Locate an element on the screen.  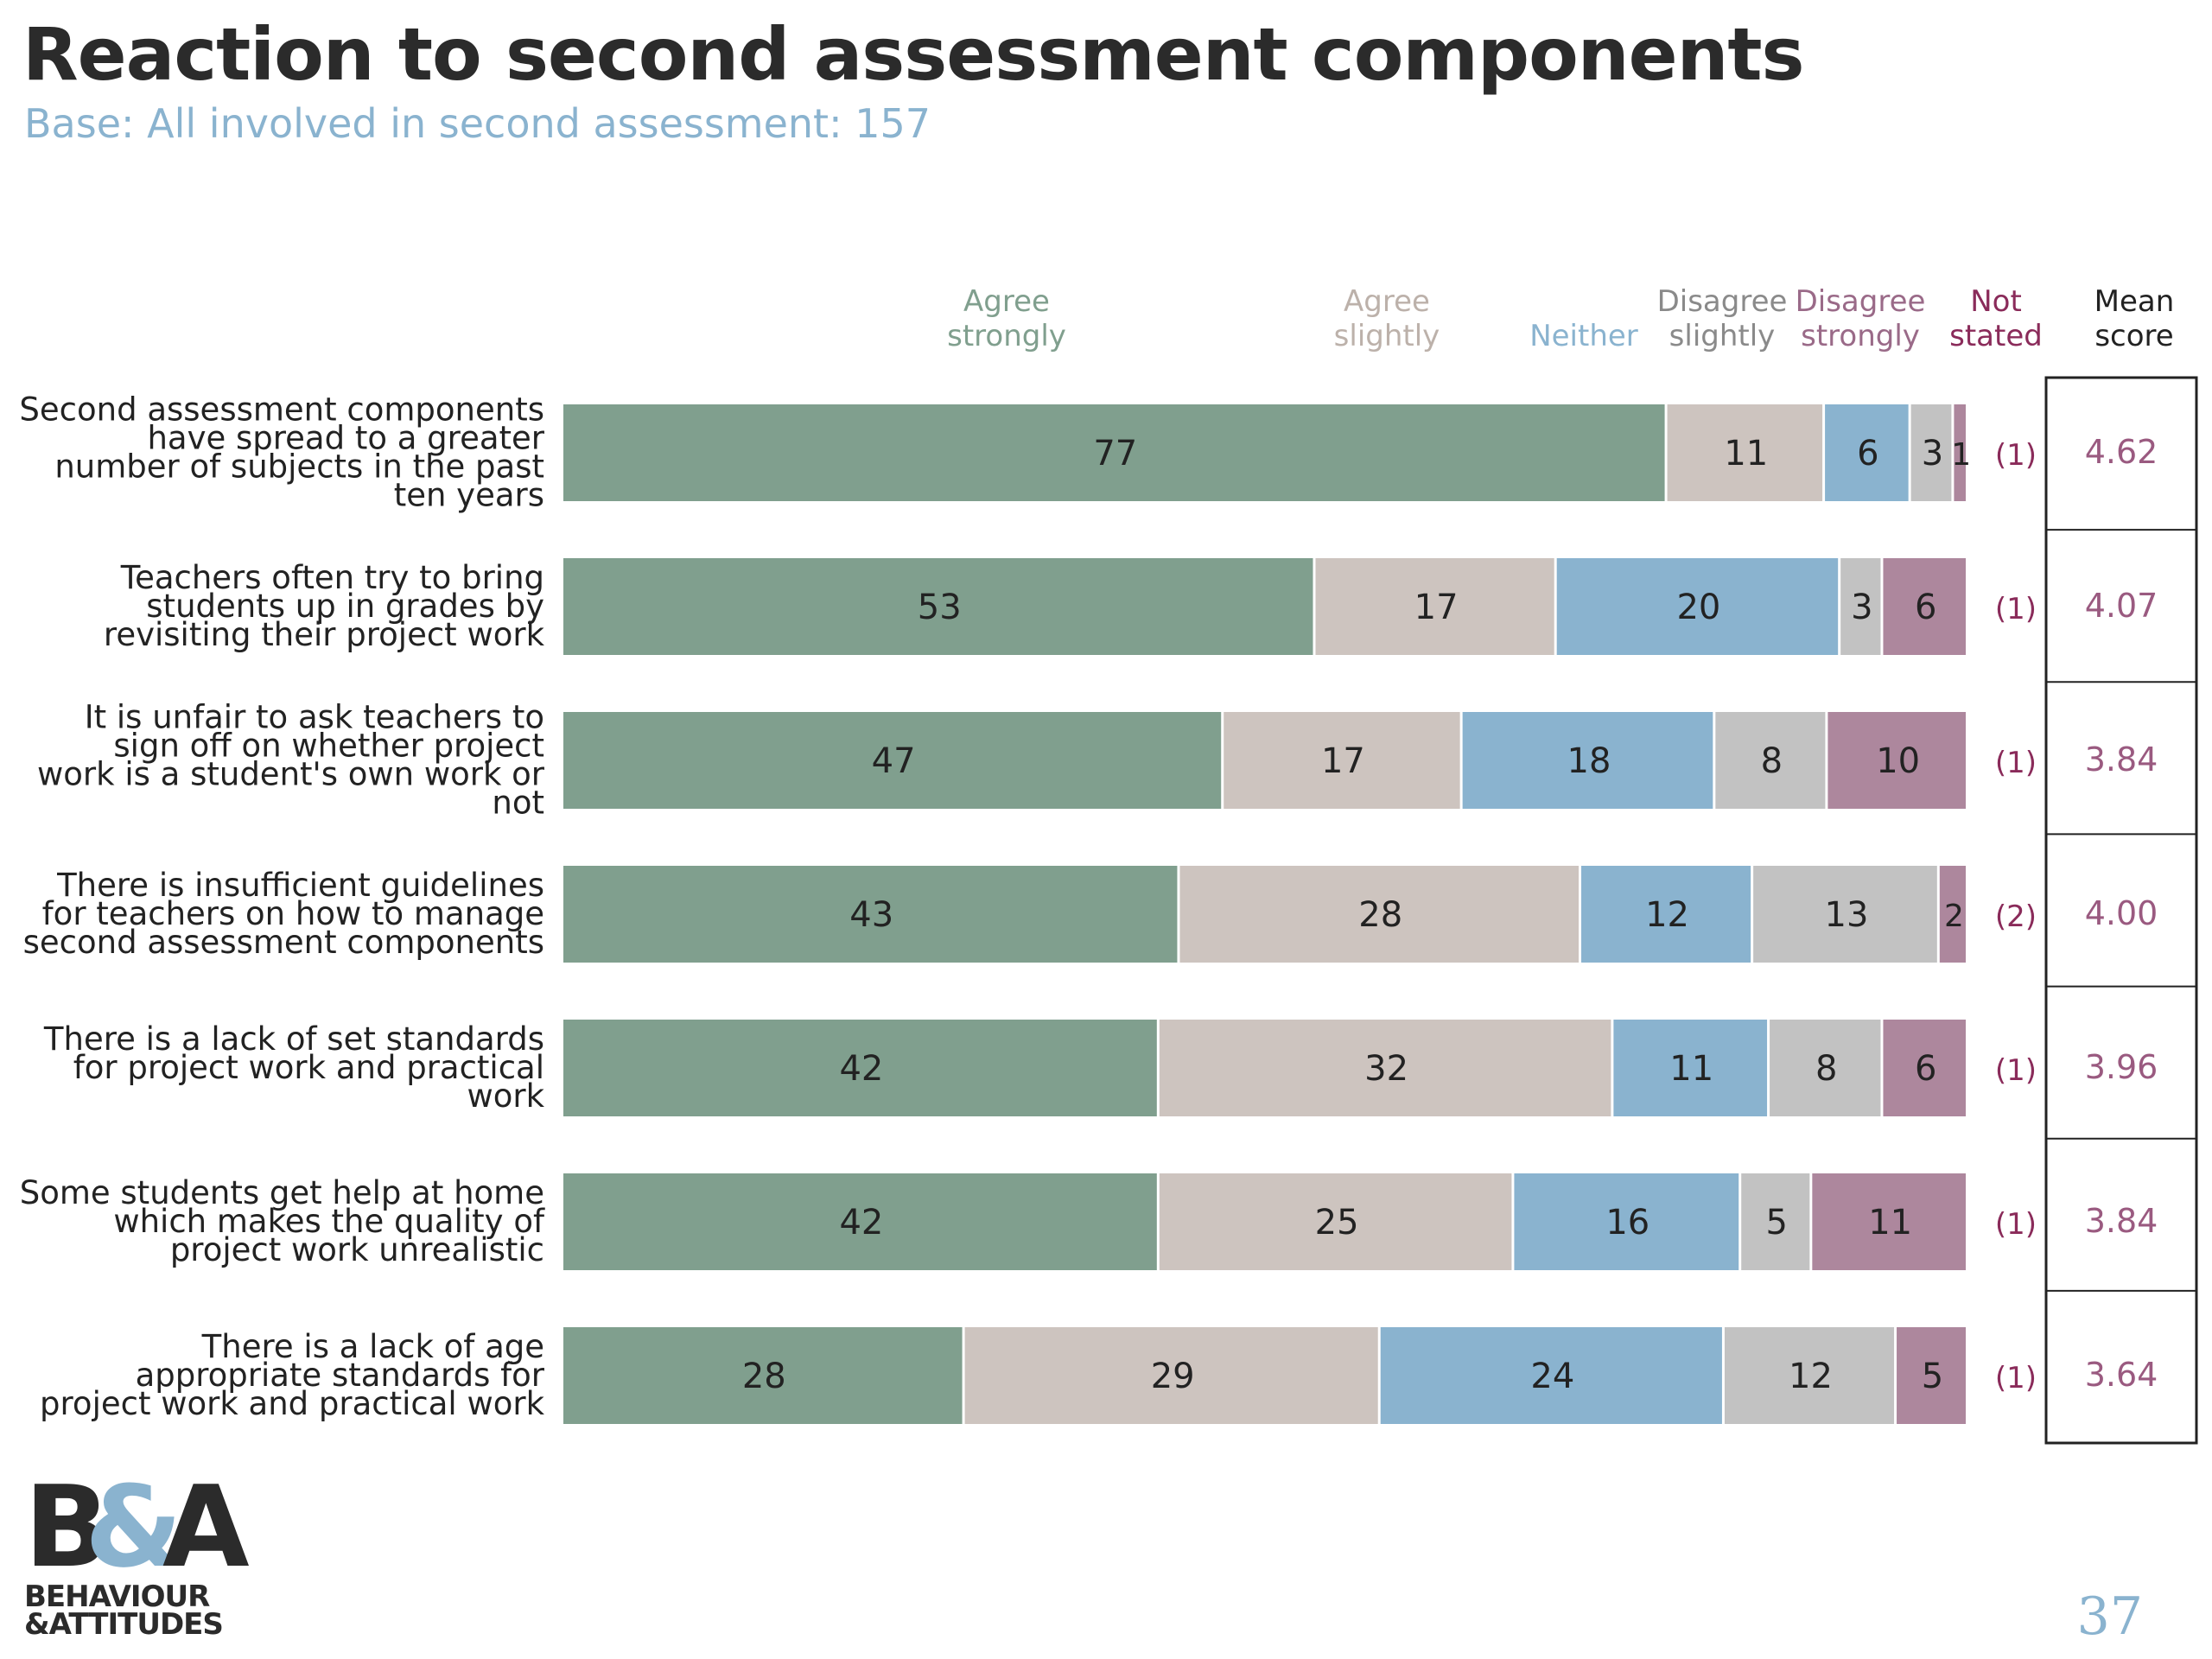
bar-label-r1-s0: 53 is located at coordinates (940, 607).